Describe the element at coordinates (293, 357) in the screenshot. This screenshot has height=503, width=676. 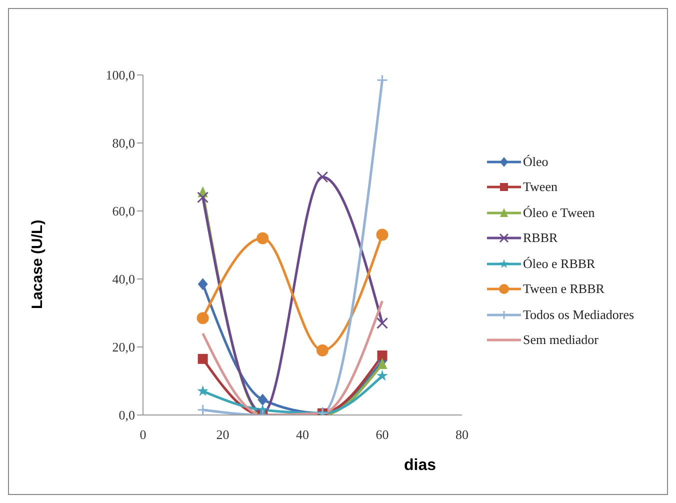
I see `line-series` at that location.